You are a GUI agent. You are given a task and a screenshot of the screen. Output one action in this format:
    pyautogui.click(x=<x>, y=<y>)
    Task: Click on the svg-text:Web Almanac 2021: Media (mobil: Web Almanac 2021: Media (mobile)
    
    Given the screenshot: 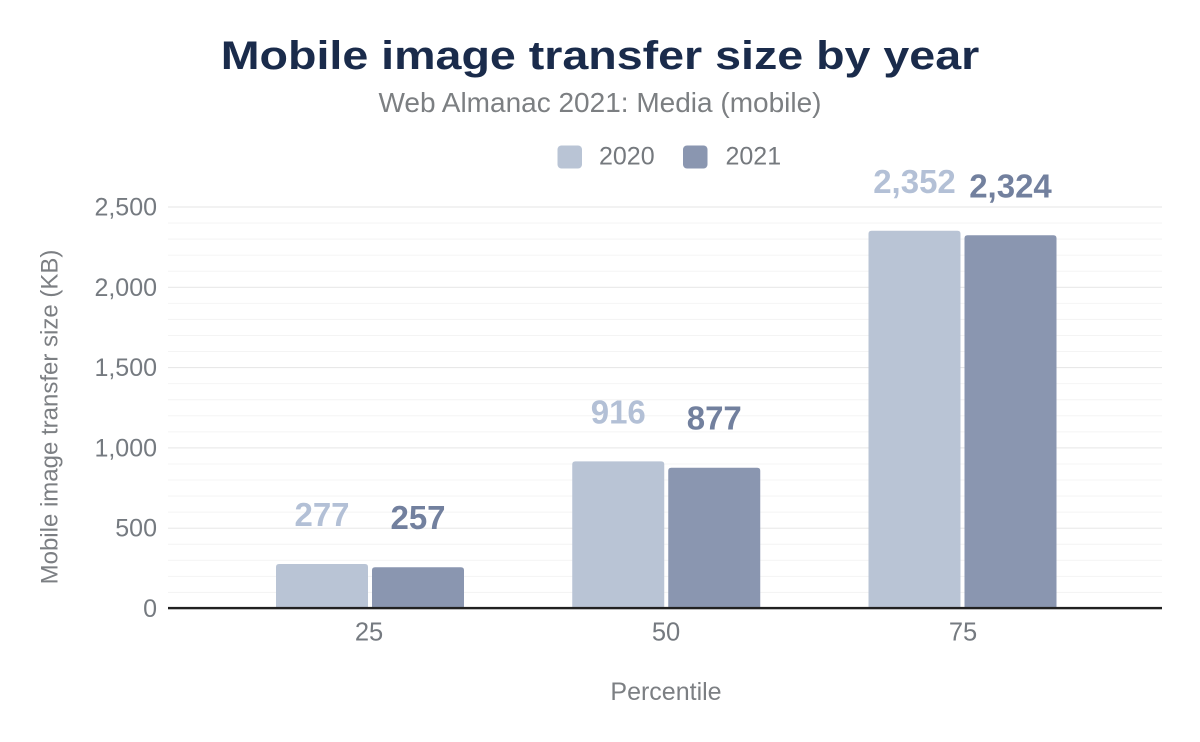 What is the action you would take?
    pyautogui.click(x=599, y=102)
    